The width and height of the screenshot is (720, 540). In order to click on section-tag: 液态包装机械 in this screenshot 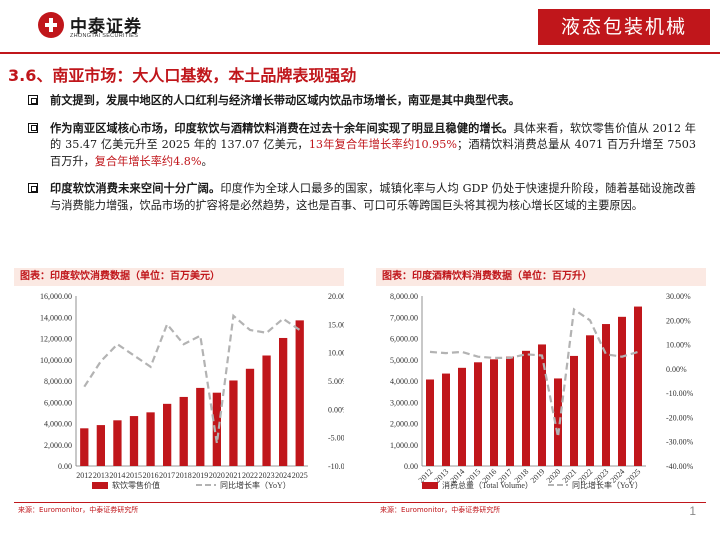, I will do `click(624, 27)`.